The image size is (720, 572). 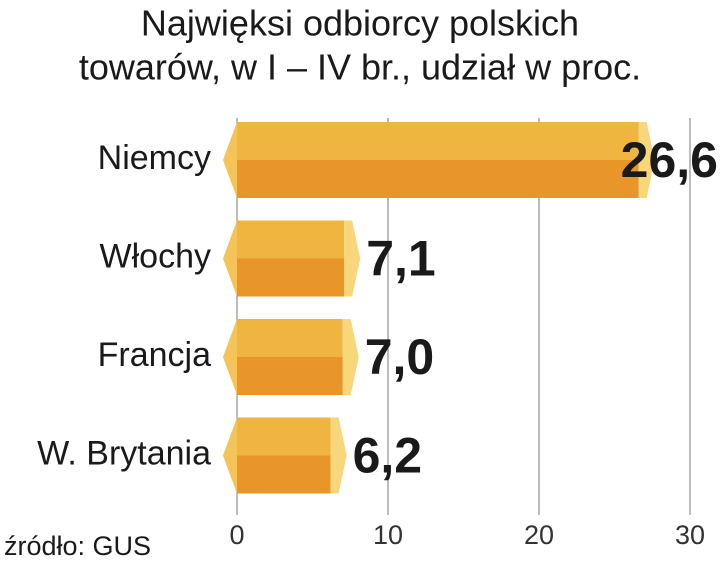 I want to click on category-label: Niemcy, so click(x=154, y=158).